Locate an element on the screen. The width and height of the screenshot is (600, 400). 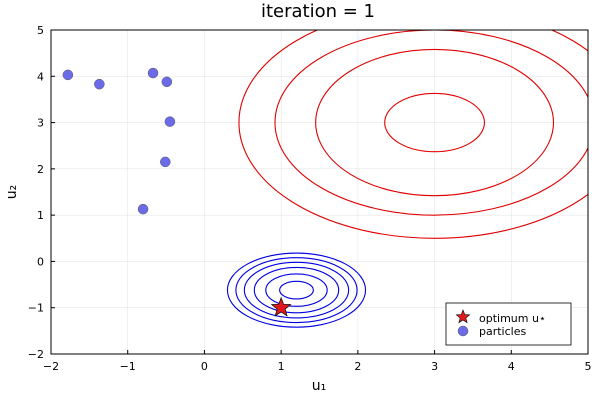
x-tick-label: −1 is located at coordinates (128, 366).